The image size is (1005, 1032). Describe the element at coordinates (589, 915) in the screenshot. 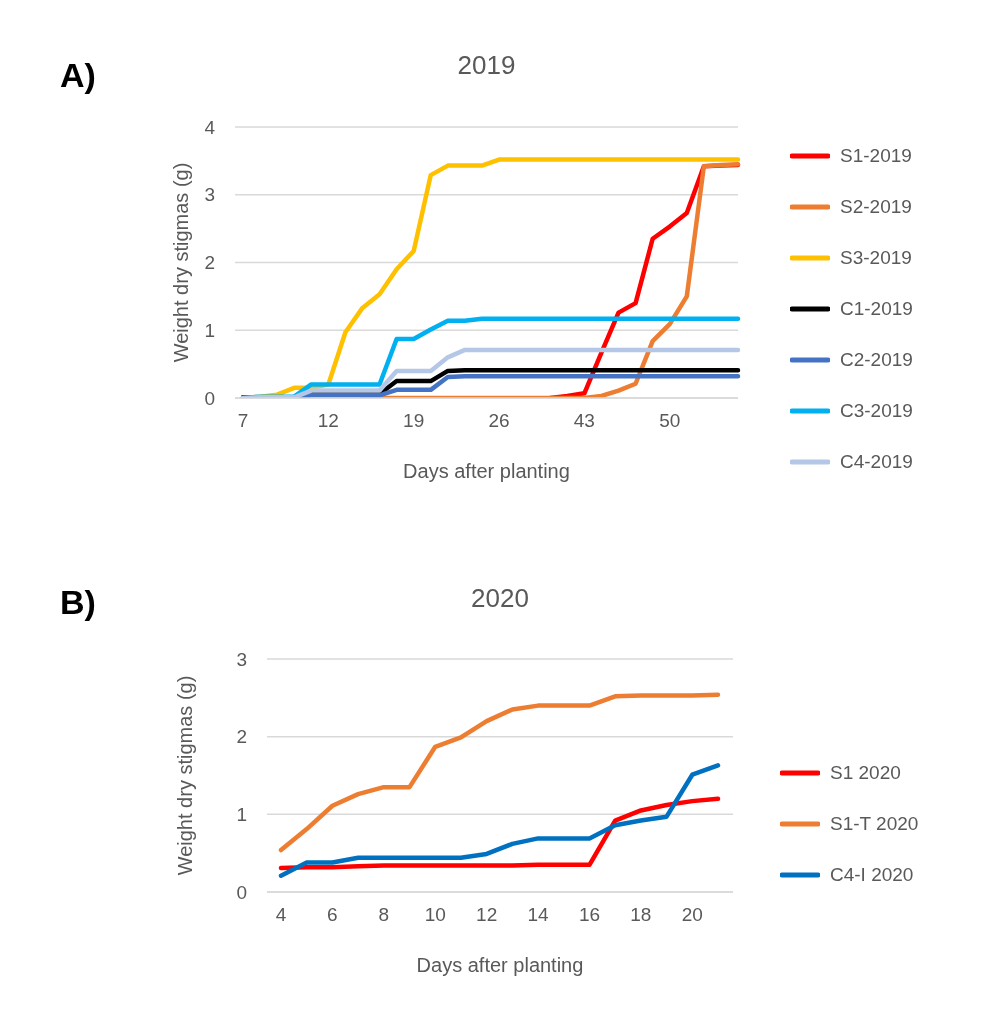

I see `x-tick-label: 16` at that location.